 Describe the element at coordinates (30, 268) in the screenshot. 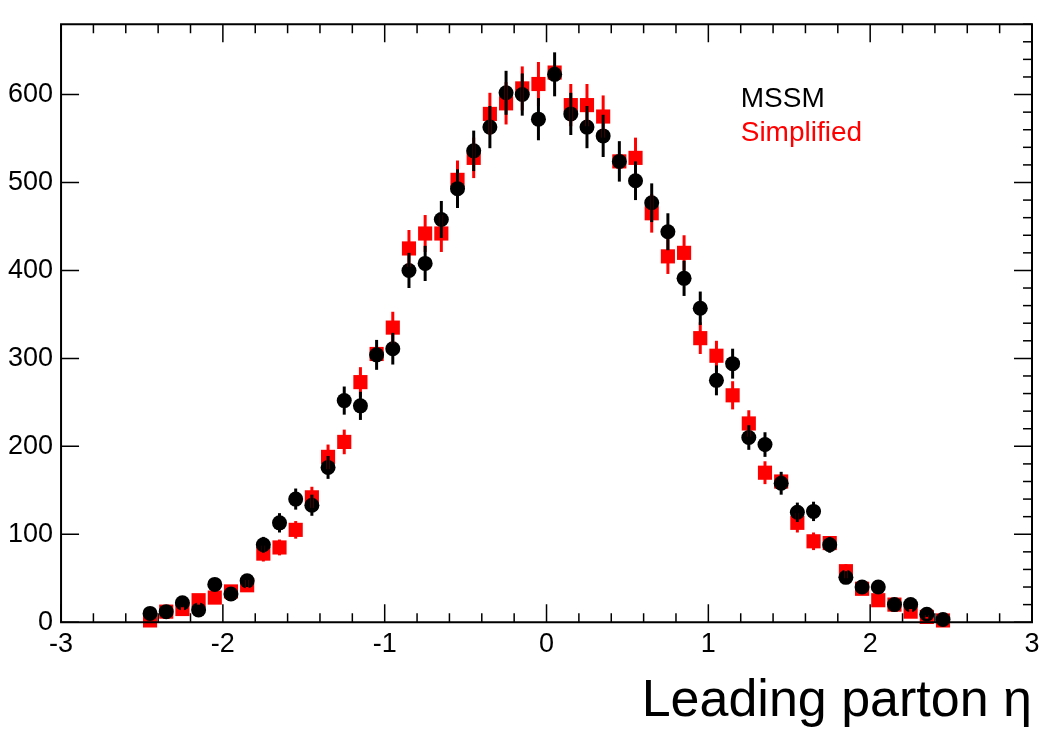

I see `y-tick-label: 400` at that location.